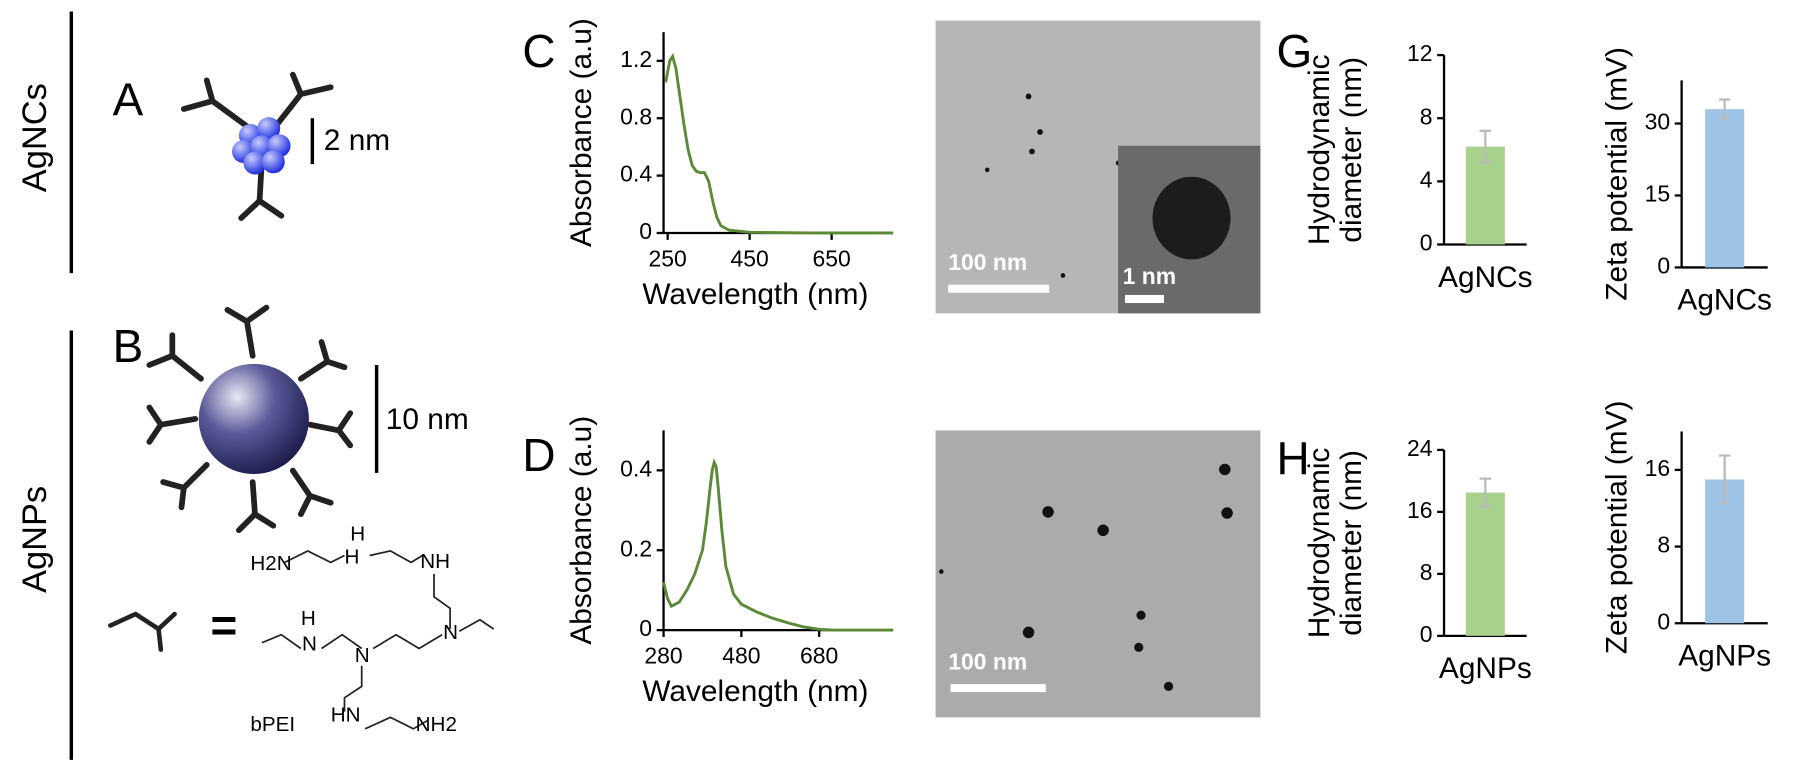  What do you see at coordinates (128, 99) in the screenshot?
I see `panel-letter: A` at bounding box center [128, 99].